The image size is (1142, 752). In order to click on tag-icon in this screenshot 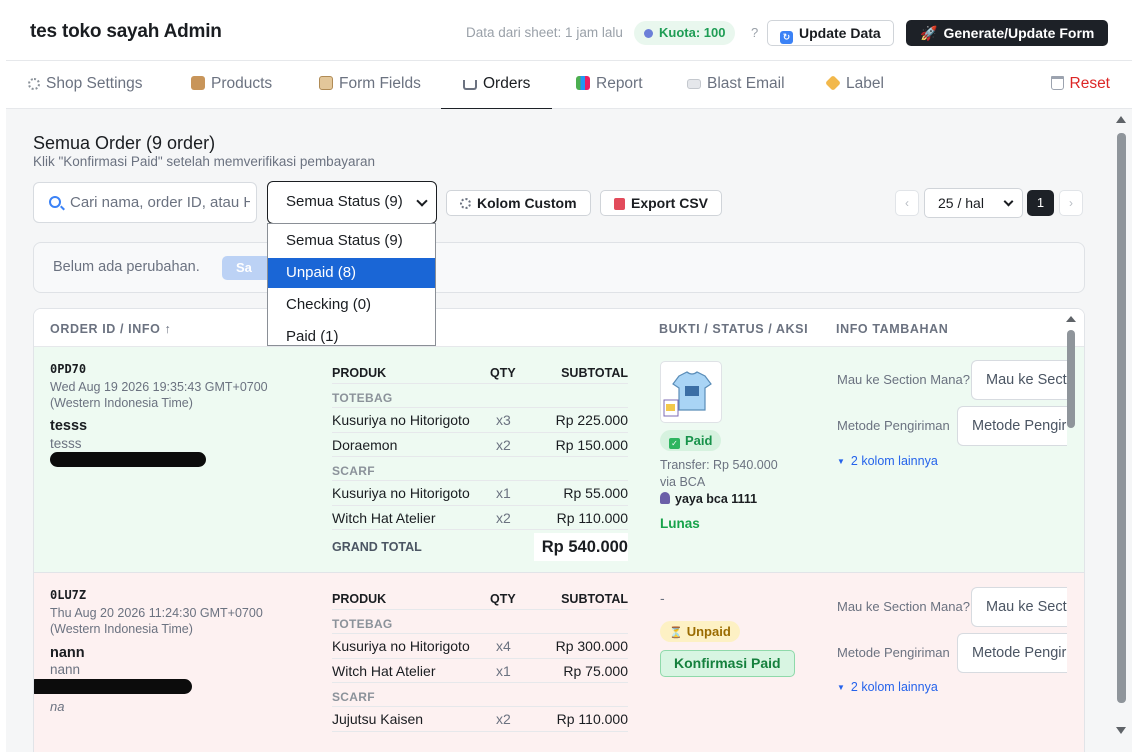, I will do `click(833, 83)`.